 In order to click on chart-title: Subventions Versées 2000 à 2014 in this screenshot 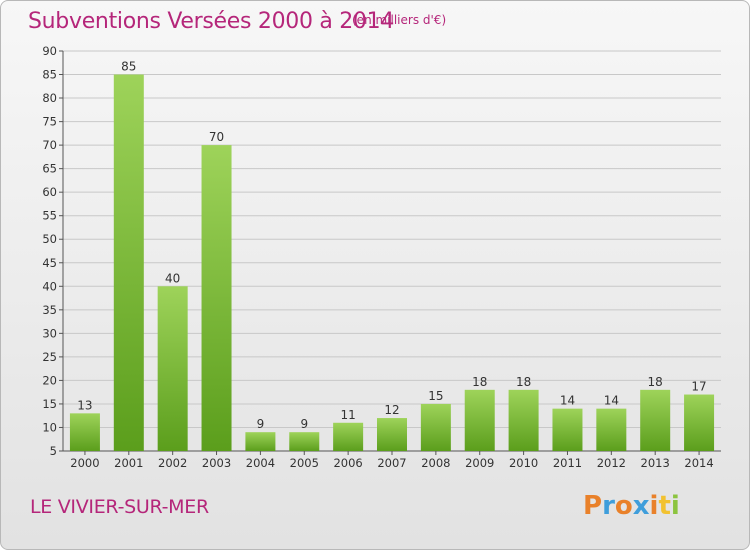, I will do `click(211, 21)`.